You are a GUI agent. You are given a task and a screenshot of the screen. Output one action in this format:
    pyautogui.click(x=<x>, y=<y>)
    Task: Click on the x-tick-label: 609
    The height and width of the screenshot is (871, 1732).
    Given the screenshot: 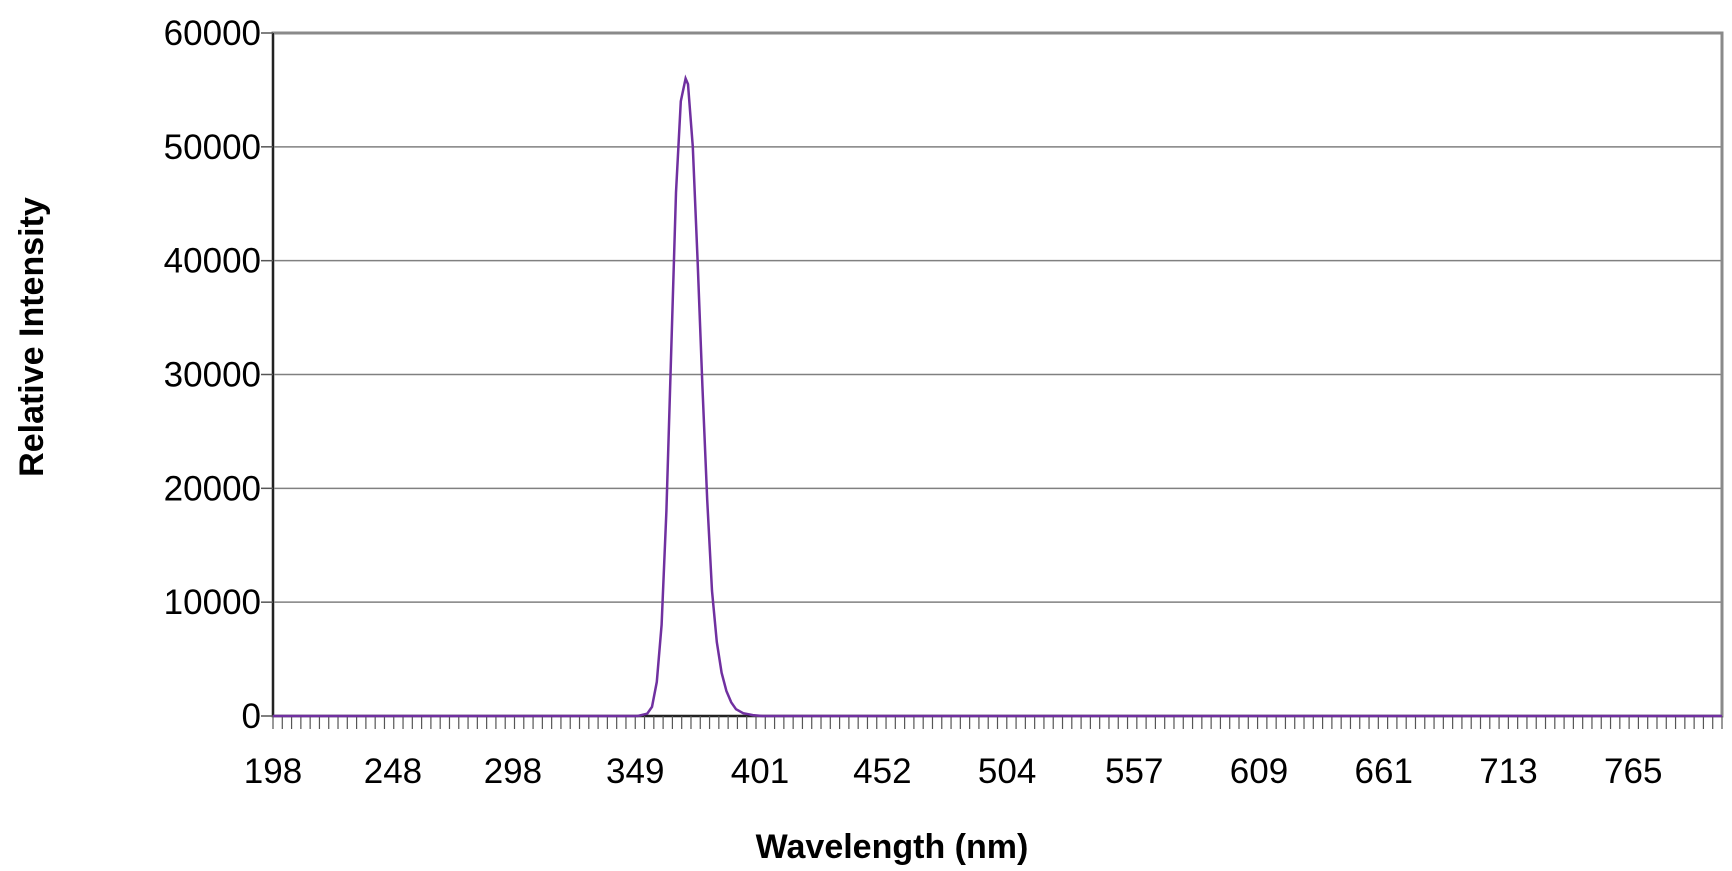 What is the action you would take?
    pyautogui.click(x=1259, y=771)
    